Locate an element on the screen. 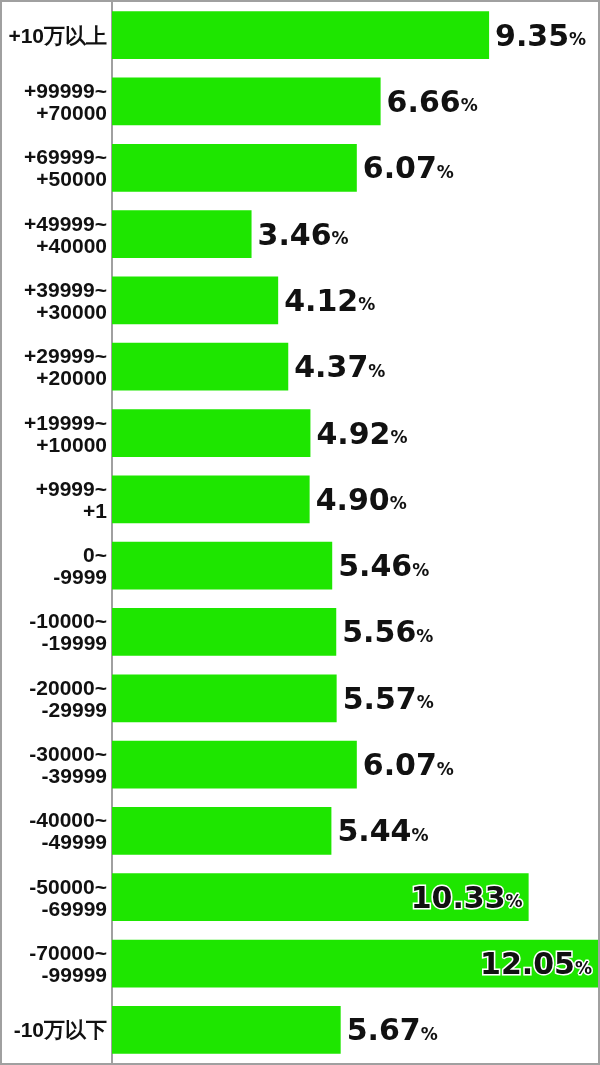 This screenshot has height=1065, width=600. data-label: 5.56% is located at coordinates (388, 632).